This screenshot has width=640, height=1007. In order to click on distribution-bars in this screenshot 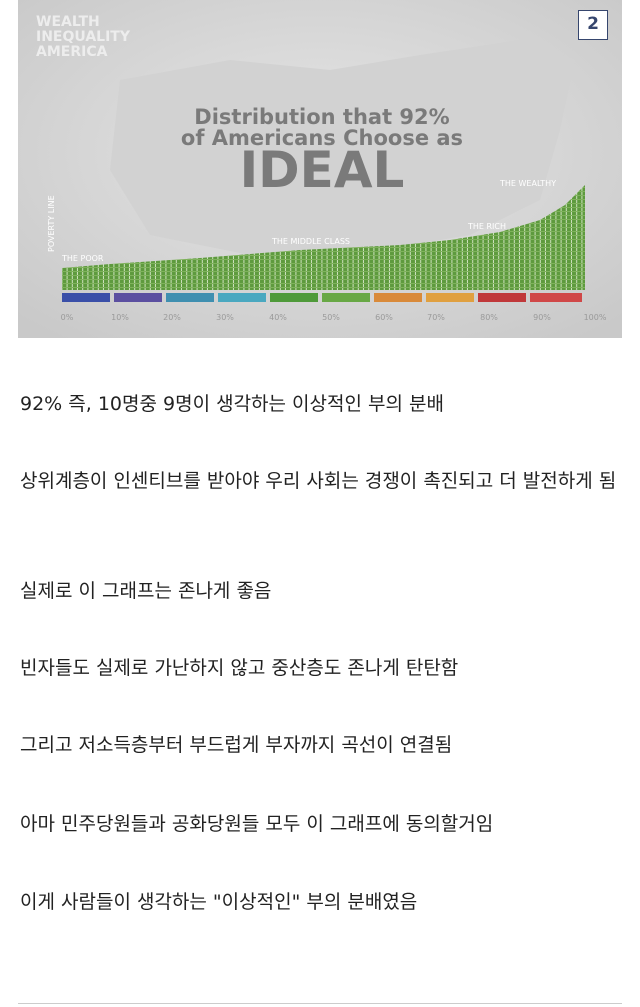, I will do `click(323, 237)`.